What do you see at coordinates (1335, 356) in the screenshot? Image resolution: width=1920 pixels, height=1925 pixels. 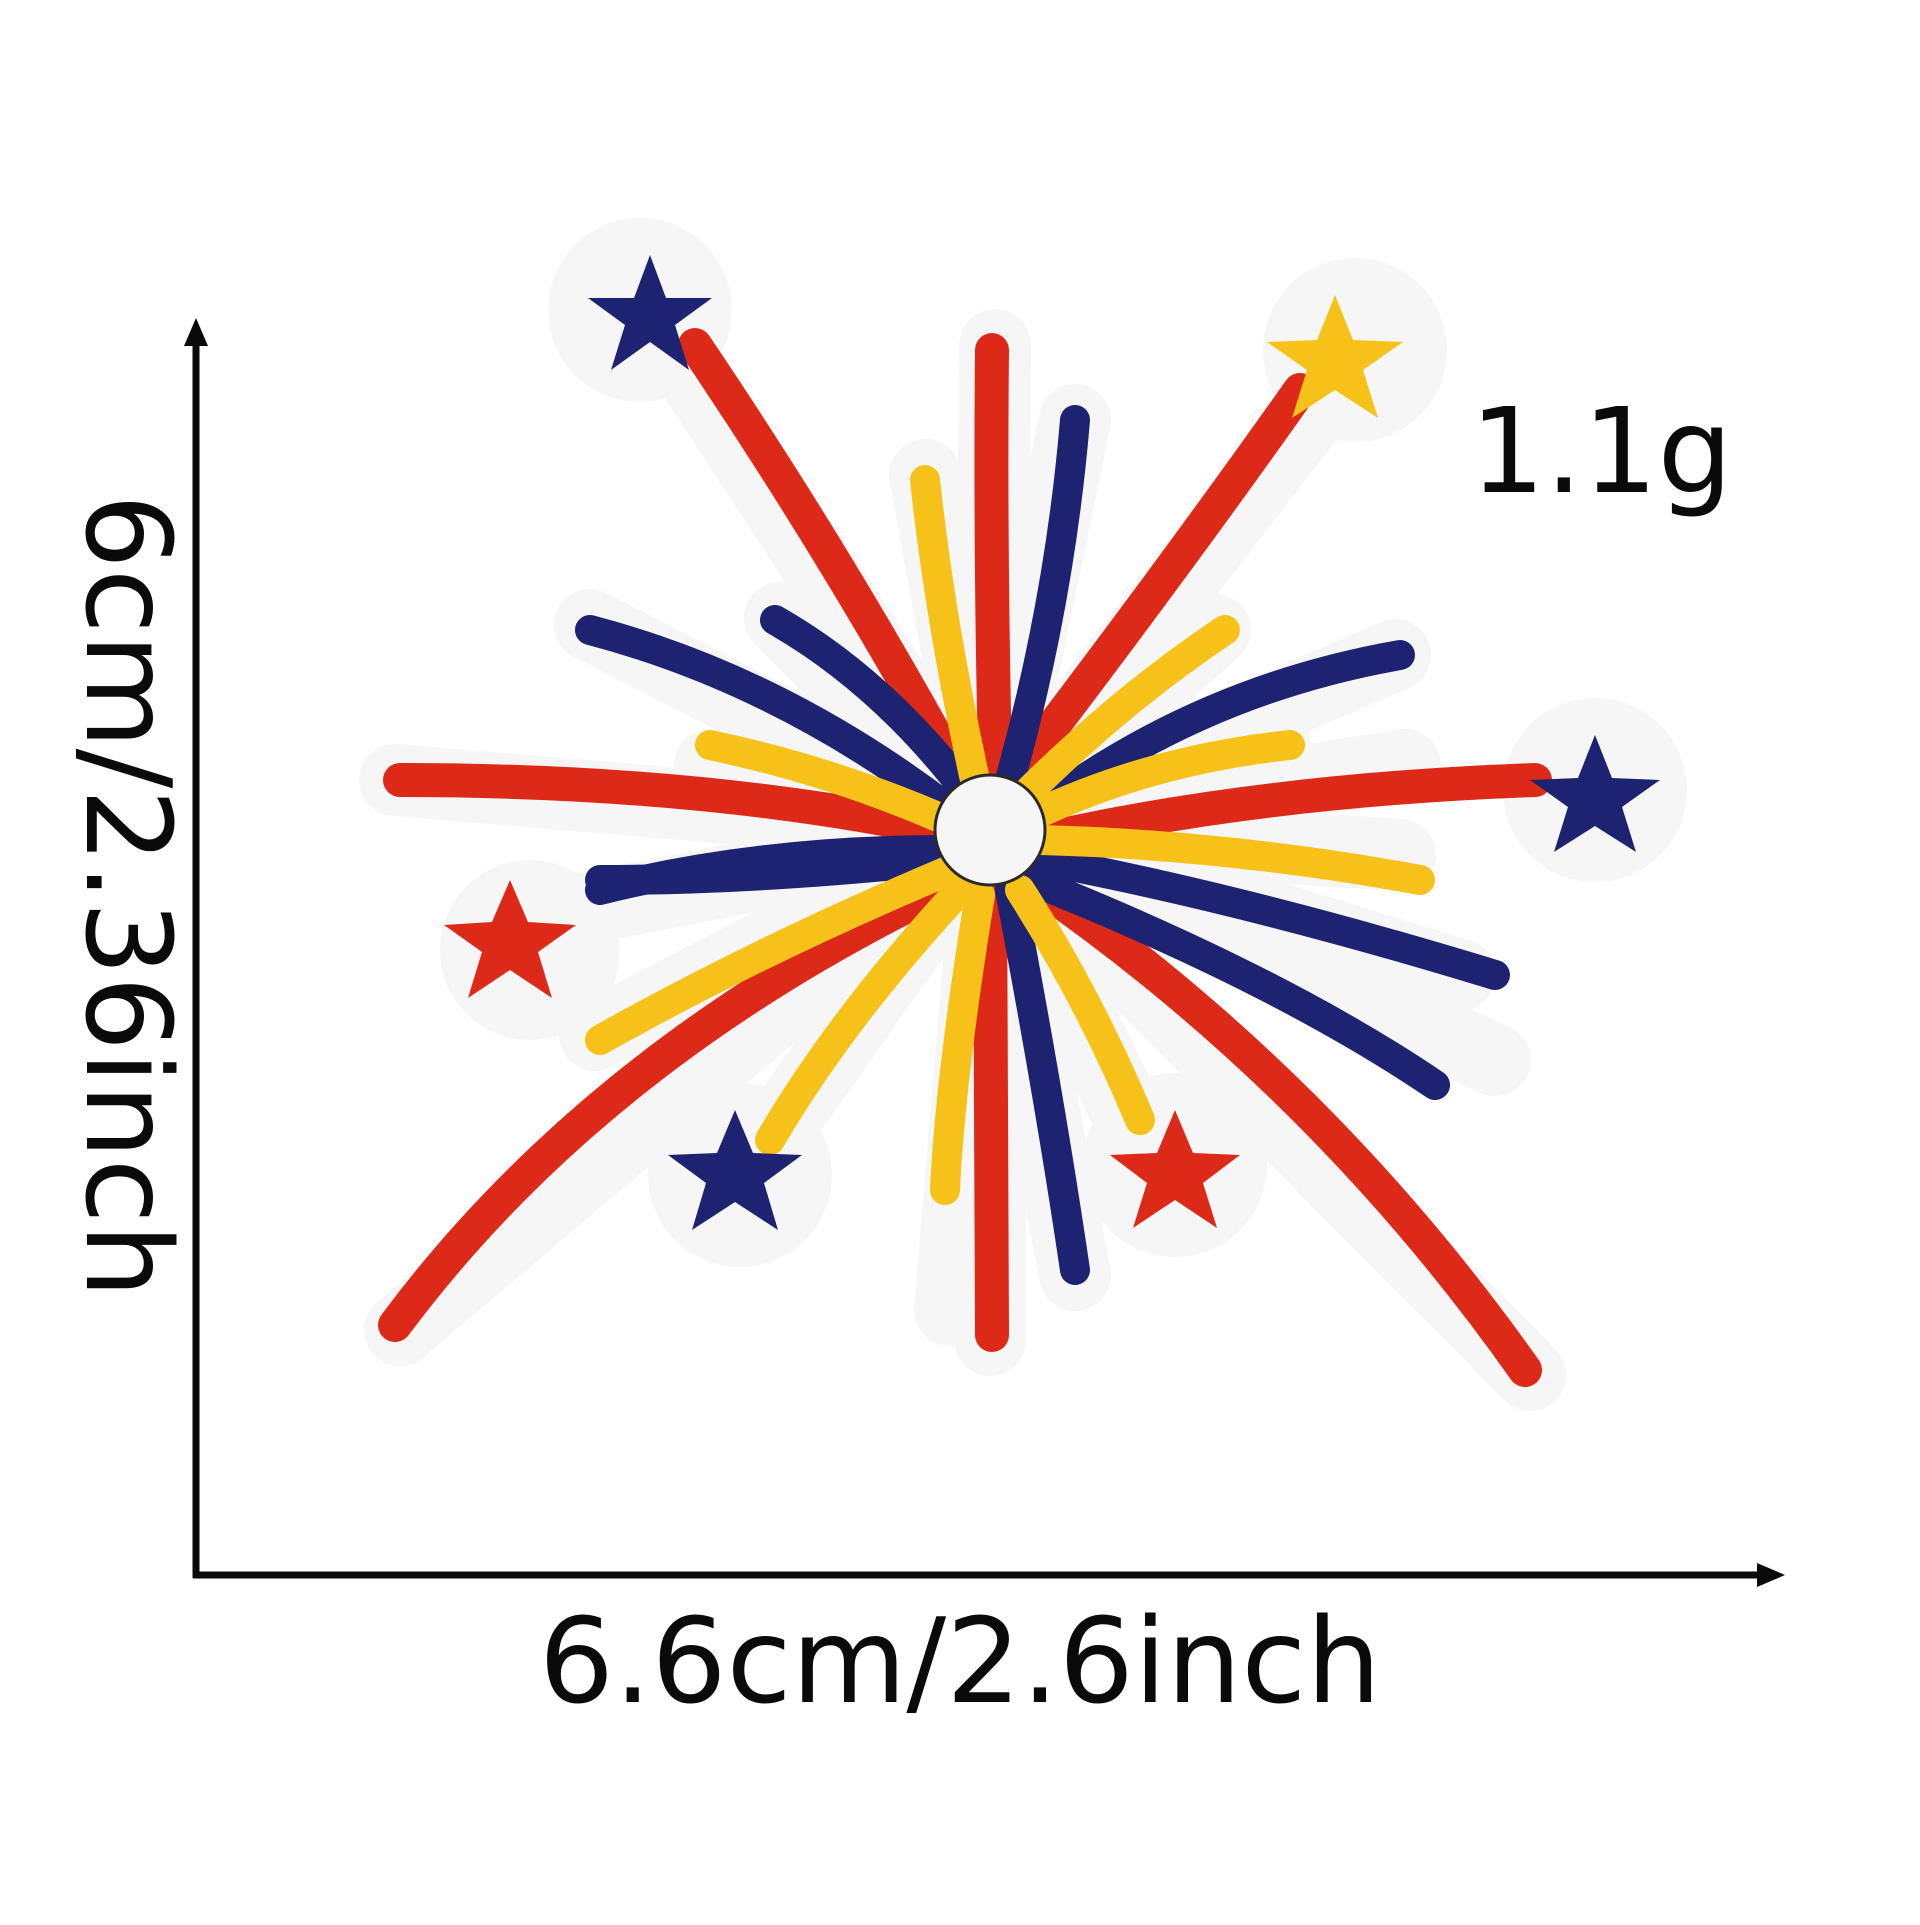 I see `yellow-star-icon` at bounding box center [1335, 356].